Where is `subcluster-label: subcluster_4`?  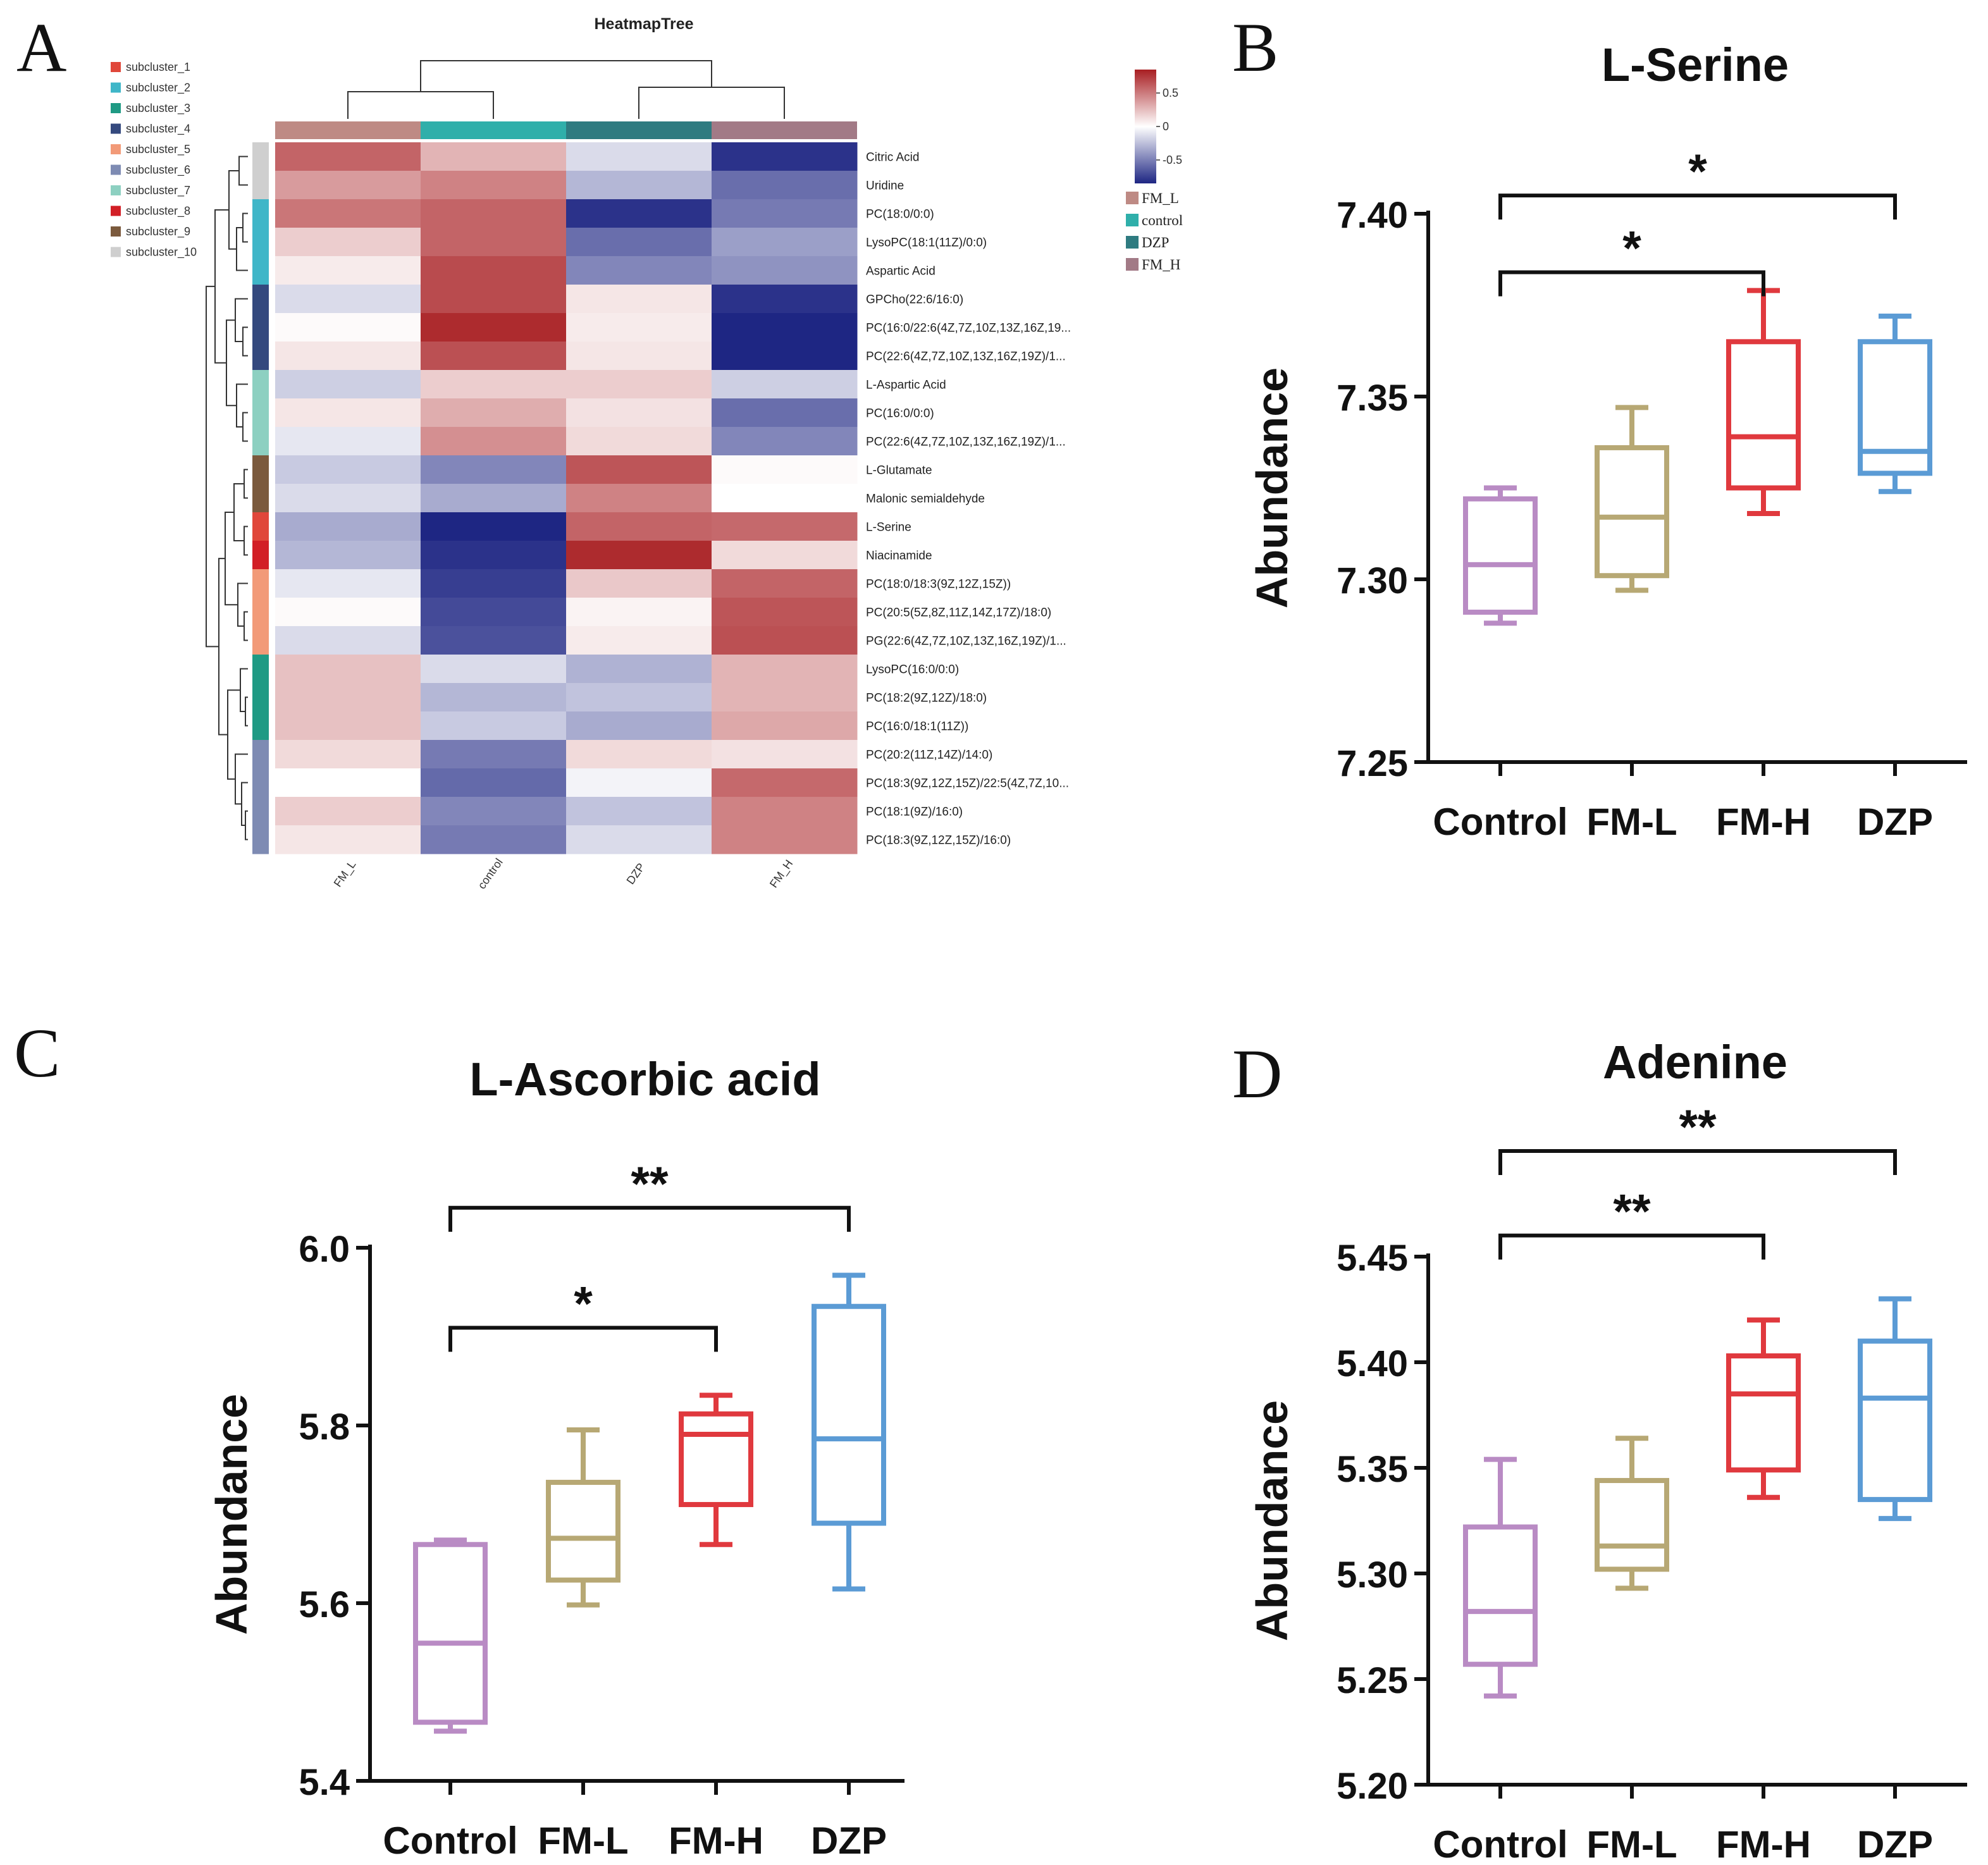 subcluster-label: subcluster_4 is located at coordinates (158, 129).